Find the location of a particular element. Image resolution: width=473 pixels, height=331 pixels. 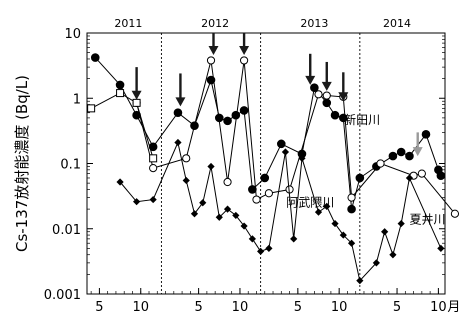

x-tick-label-2: 5 is located at coordinates (198, 307).